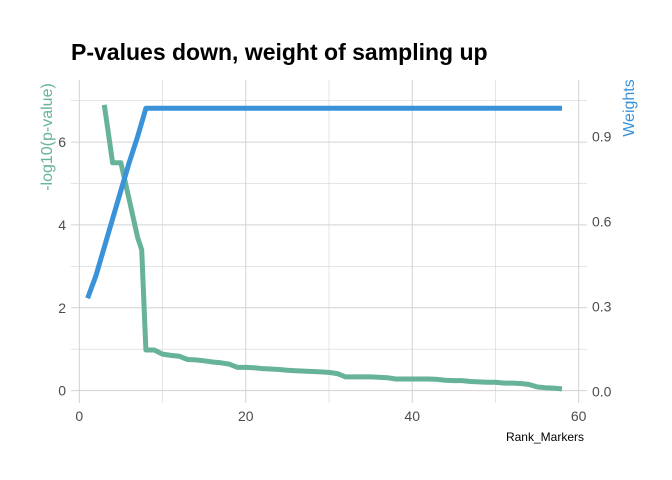 This screenshot has width=672, height=480. Describe the element at coordinates (62, 266) in the screenshot. I see `y-left-axis-ticks: 0 2 4 6` at that location.